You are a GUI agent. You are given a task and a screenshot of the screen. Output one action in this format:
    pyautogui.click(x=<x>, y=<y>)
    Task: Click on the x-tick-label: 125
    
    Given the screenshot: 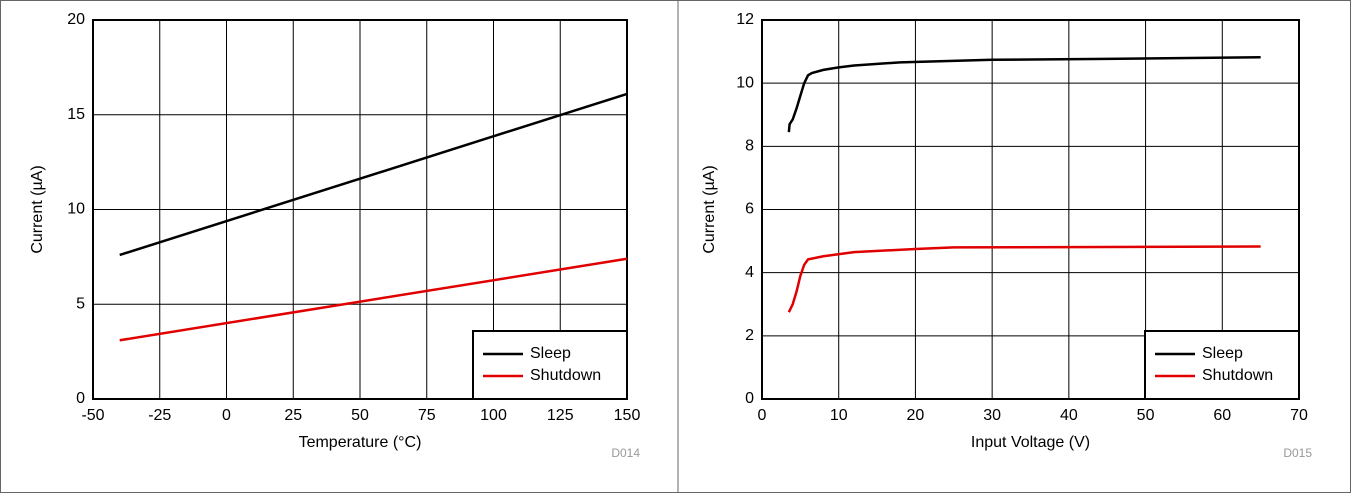 What is the action you would take?
    pyautogui.click(x=560, y=415)
    